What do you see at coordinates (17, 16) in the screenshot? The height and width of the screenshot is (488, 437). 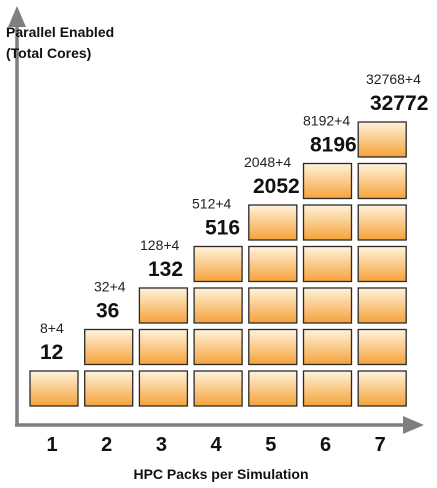 I see `y-axis-arrow-icon` at bounding box center [17, 16].